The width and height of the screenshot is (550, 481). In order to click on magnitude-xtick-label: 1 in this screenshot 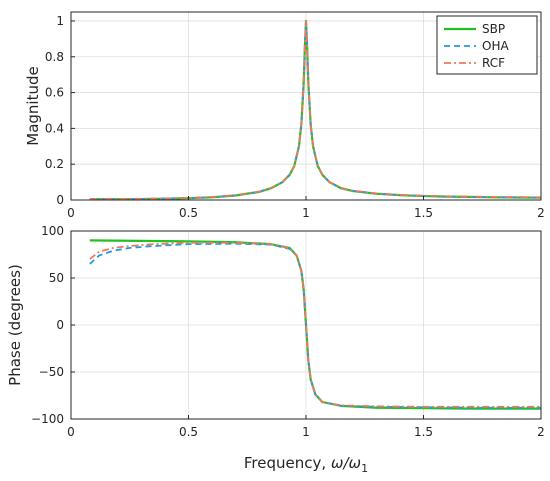, I will do `click(306, 213)`.